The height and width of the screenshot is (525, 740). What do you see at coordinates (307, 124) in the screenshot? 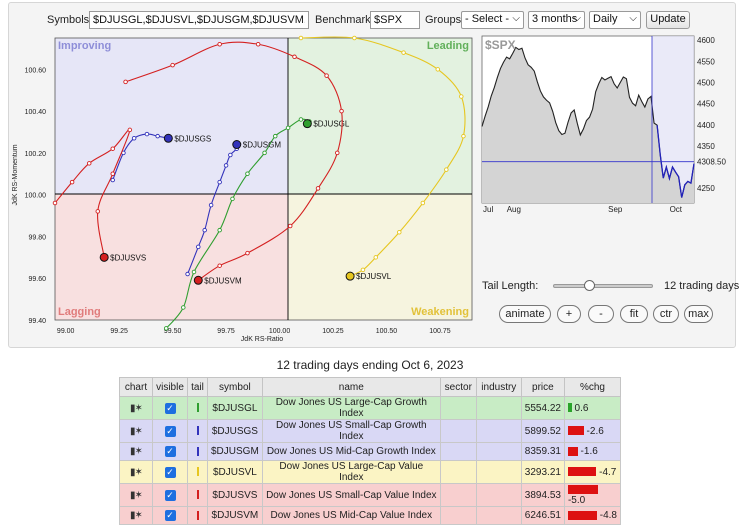
I see `head-point-djusgl` at bounding box center [307, 124].